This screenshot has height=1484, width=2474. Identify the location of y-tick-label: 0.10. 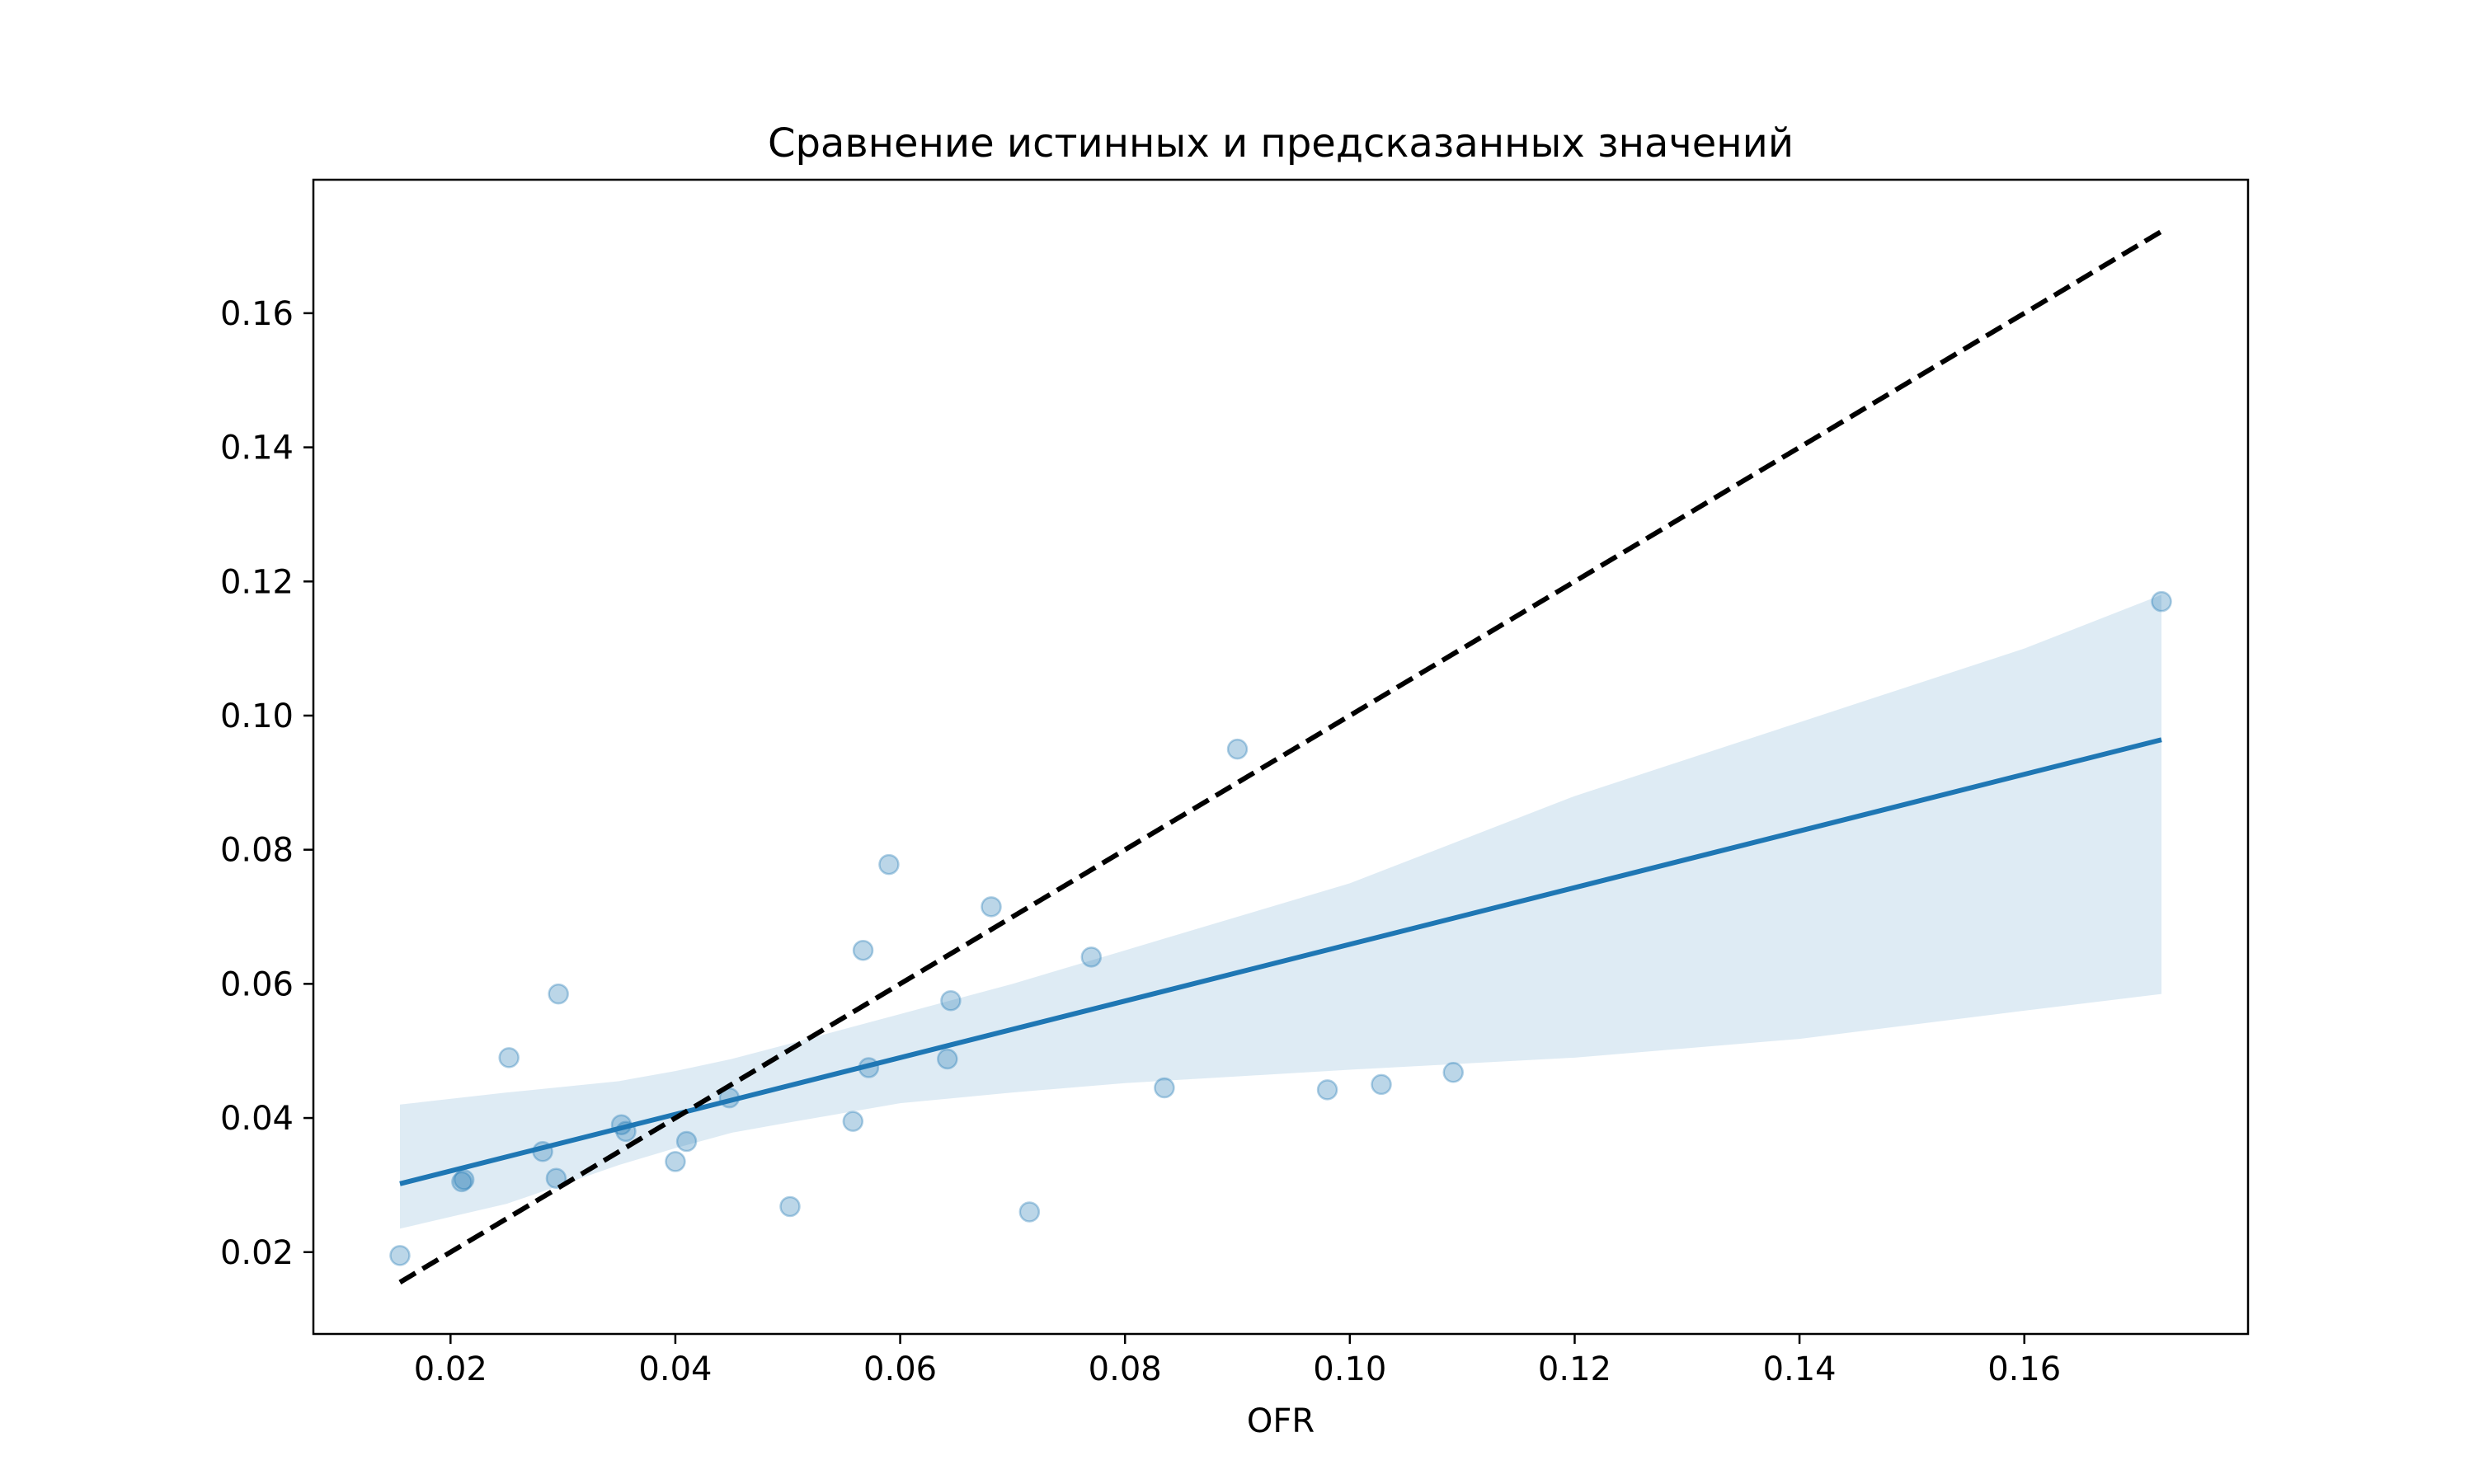
(257, 716).